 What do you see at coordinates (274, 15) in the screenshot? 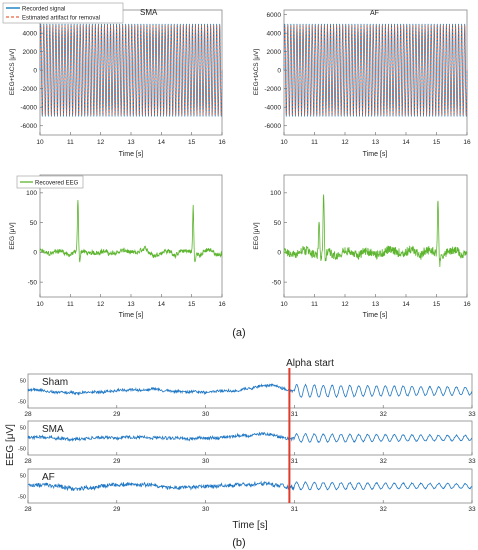
I see `y-tick-label: 6000` at bounding box center [274, 15].